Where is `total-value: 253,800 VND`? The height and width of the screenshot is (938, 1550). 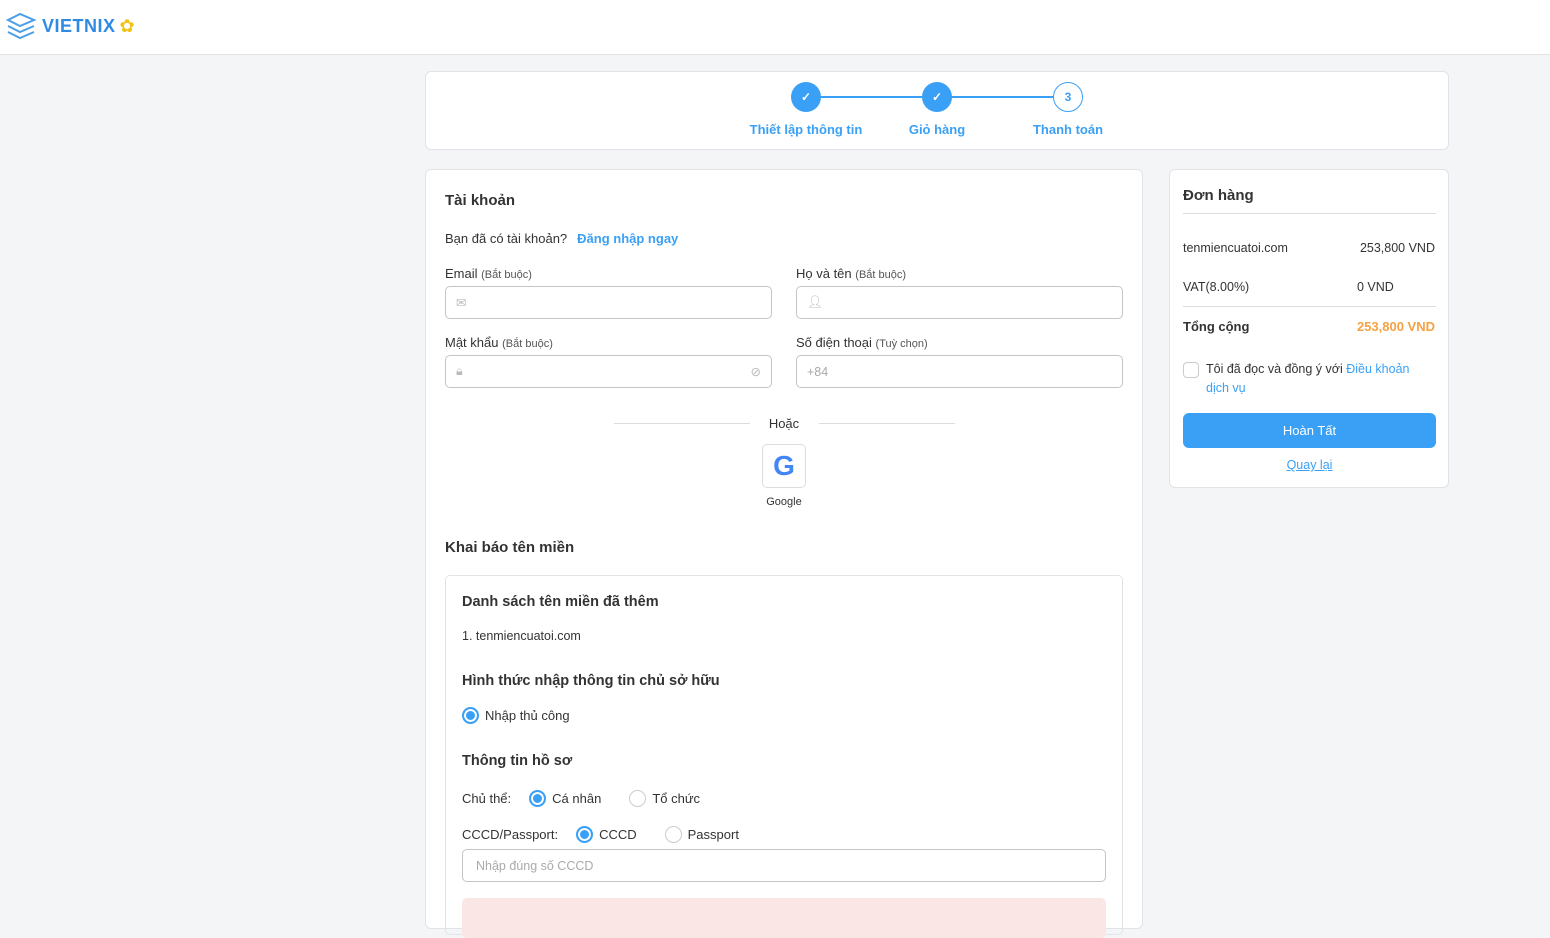
total-value: 253,800 VND is located at coordinates (1395, 326).